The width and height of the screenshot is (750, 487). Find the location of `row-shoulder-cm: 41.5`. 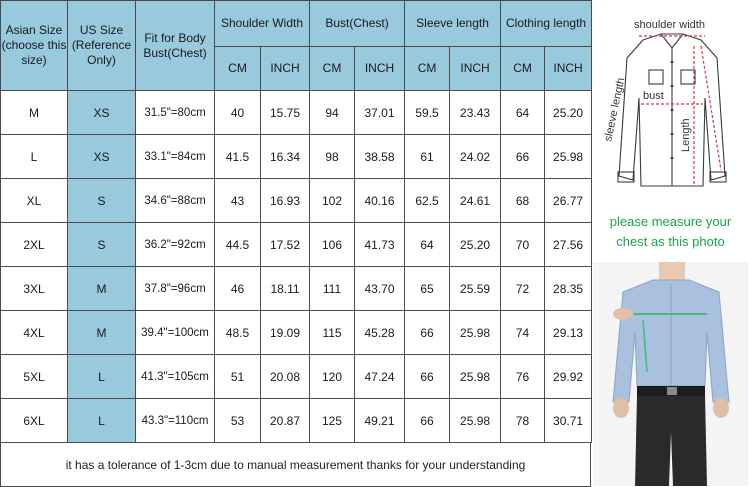

row-shoulder-cm: 41.5 is located at coordinates (237, 156).